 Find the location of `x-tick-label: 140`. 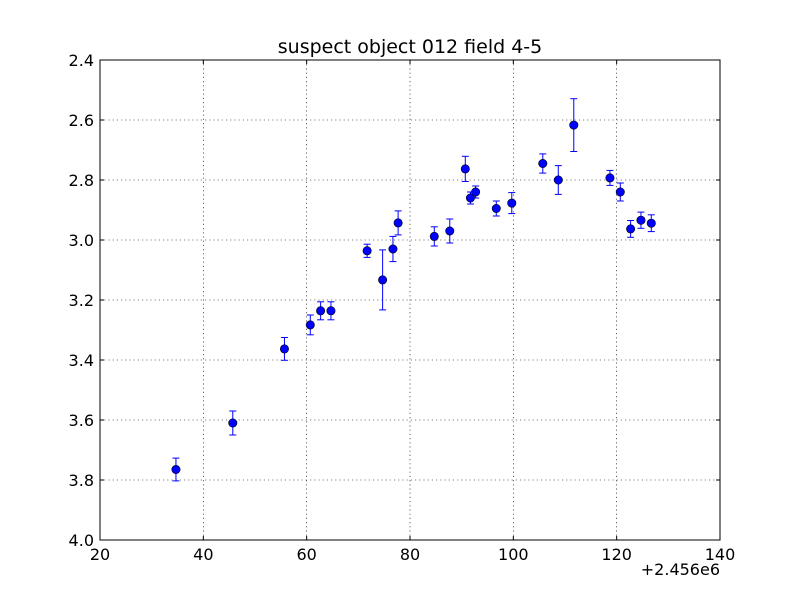

x-tick-label: 140 is located at coordinates (720, 554).